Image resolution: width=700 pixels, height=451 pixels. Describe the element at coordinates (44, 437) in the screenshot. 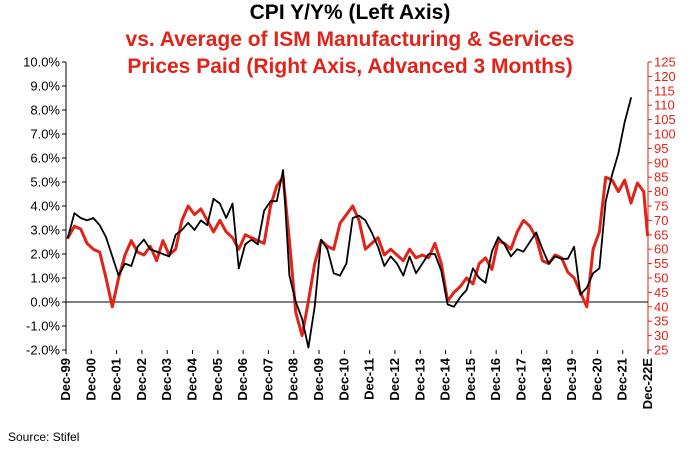

I see `source-note: Source: Stifel` at that location.